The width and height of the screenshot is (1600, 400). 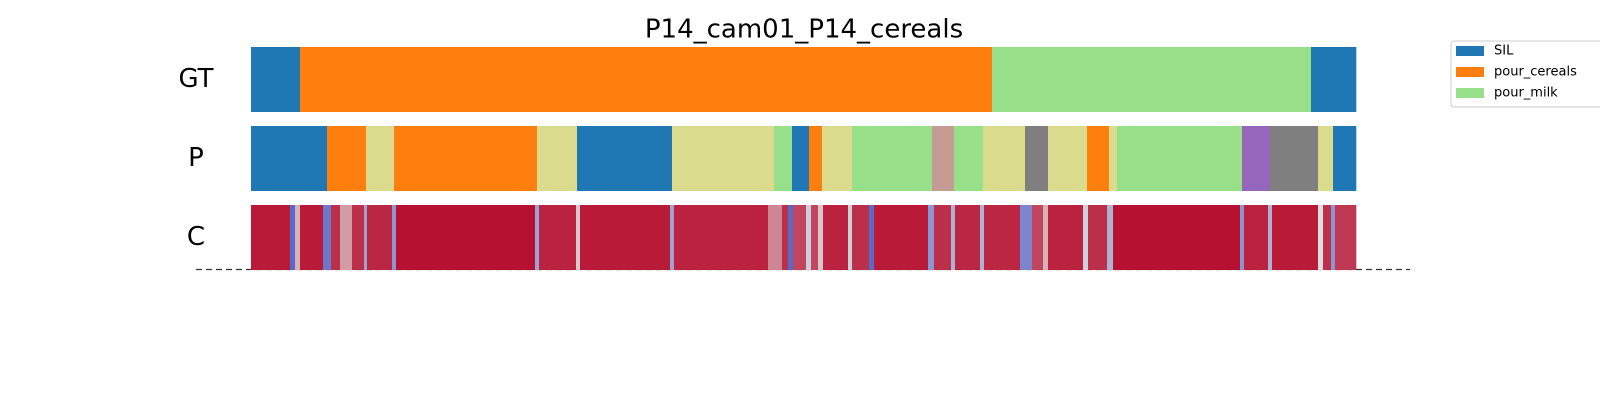 What do you see at coordinates (1526, 93) in the screenshot?
I see `legend-label: pour_milk` at bounding box center [1526, 93].